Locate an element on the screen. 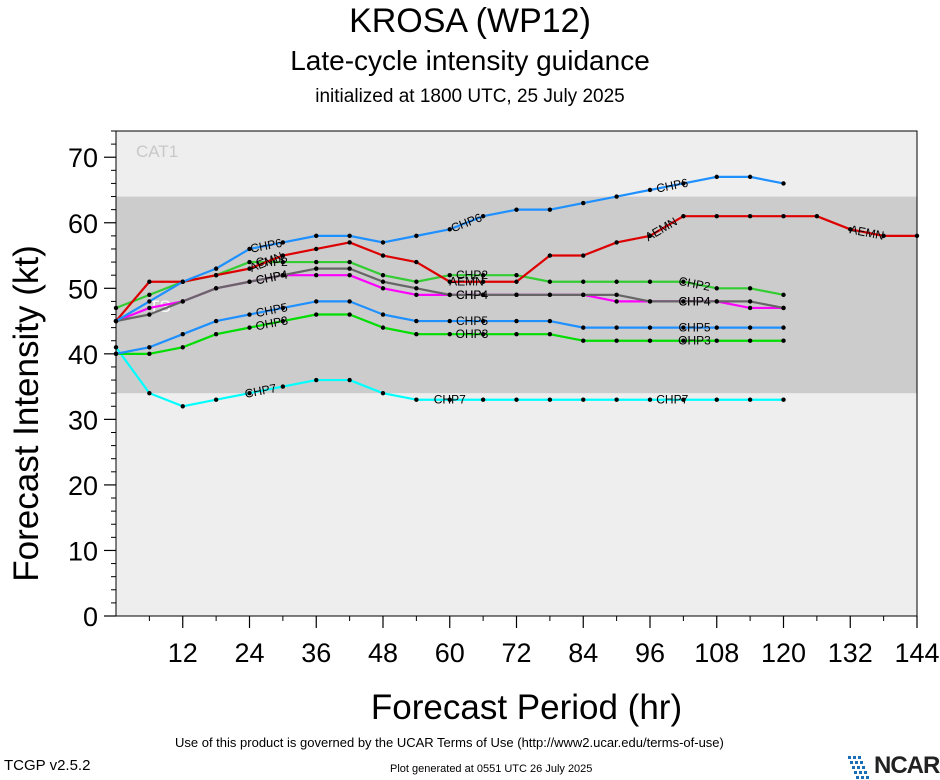 This screenshot has height=780, width=940. x-tick-label: 12 is located at coordinates (183, 653).